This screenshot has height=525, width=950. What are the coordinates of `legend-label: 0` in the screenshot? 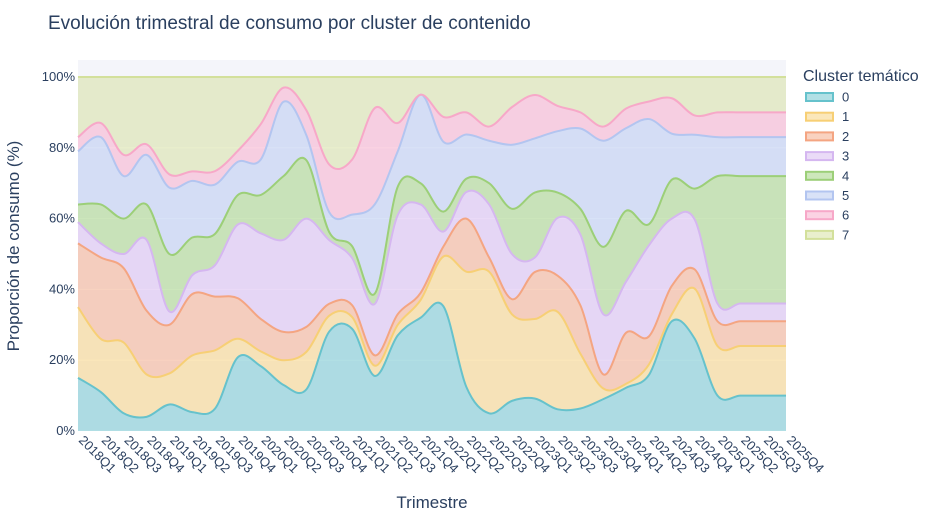 It's located at (845, 97).